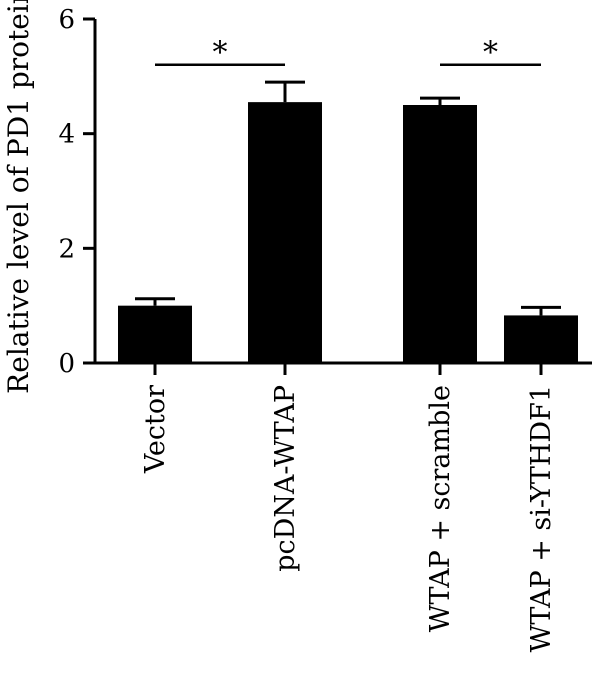 The image size is (600, 678). Describe the element at coordinates (66, 249) in the screenshot. I see `y-tick-label-2: 2` at that location.